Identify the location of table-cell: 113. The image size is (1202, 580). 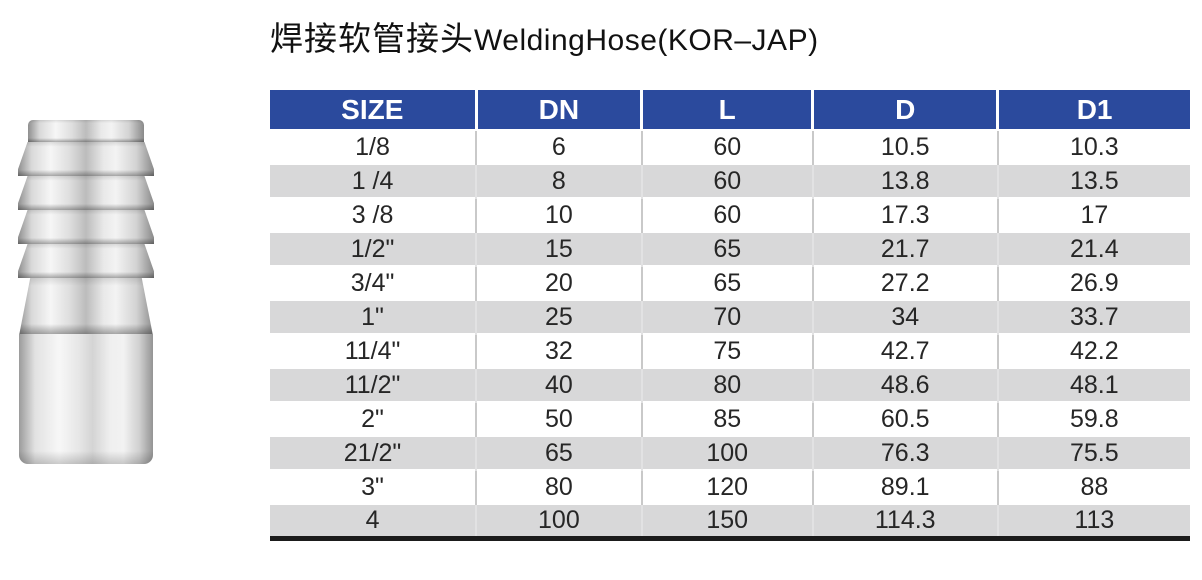
(1093, 521).